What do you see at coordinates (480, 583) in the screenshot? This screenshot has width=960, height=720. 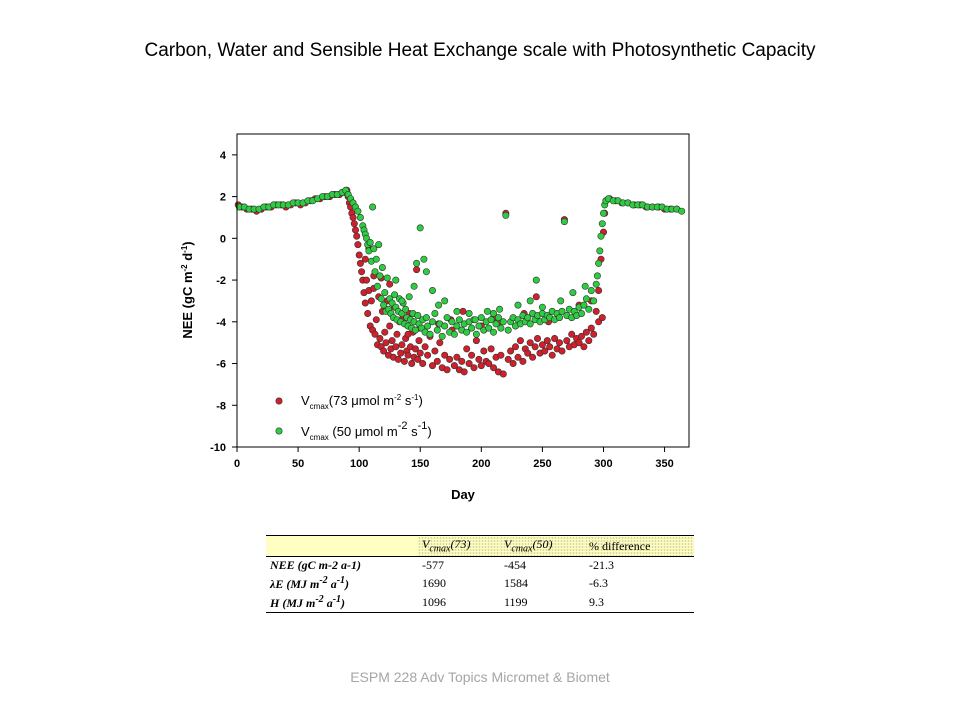 I see `table-row: λE (MJ m-2 a-1) 1690 1584 -6.3` at bounding box center [480, 583].